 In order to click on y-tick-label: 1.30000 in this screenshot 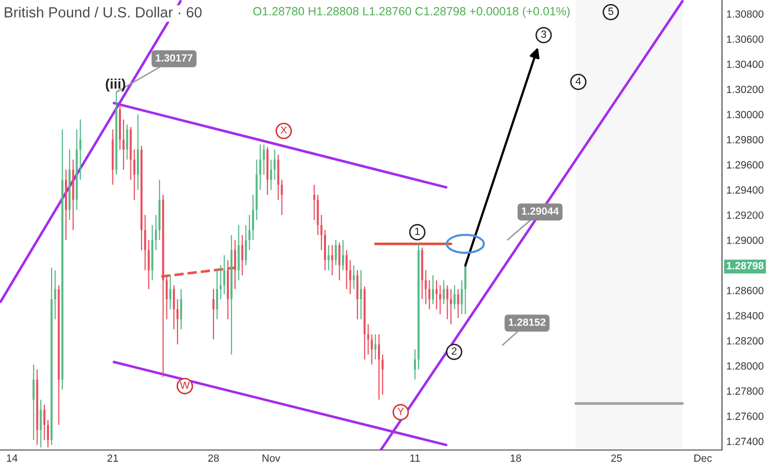, I will do `click(745, 114)`.